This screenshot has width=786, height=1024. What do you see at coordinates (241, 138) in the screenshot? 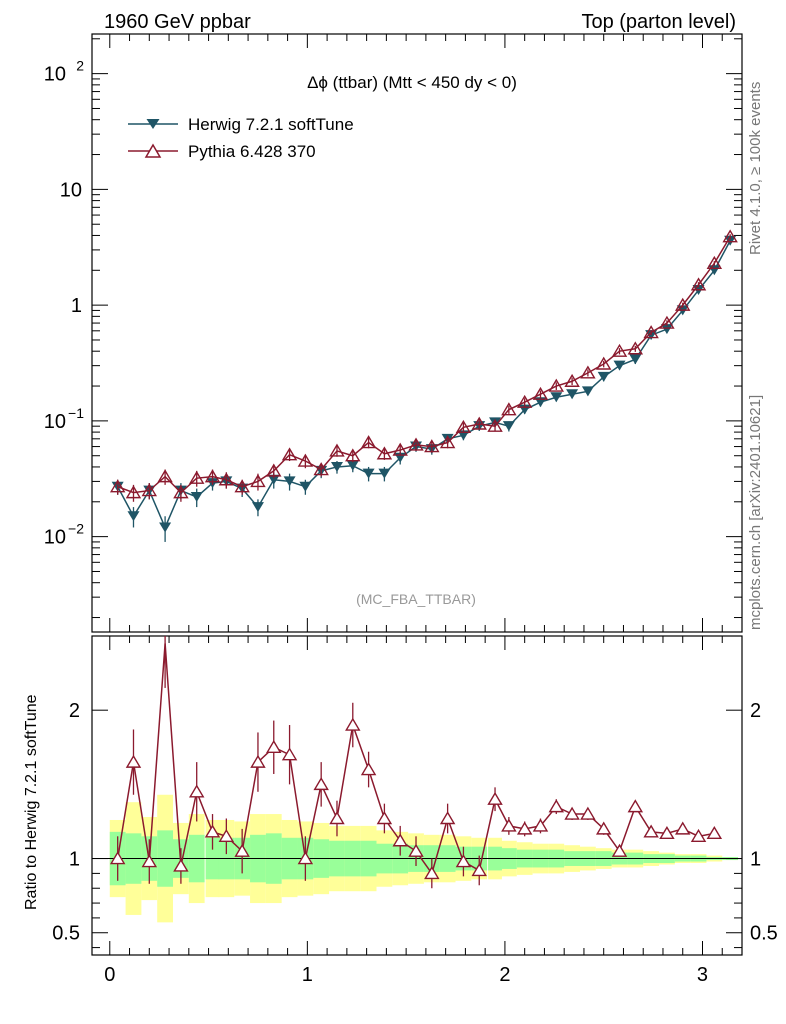
I see `legend: Herwig 7.2.1 softTune Pythia 6.428 370` at bounding box center [241, 138].